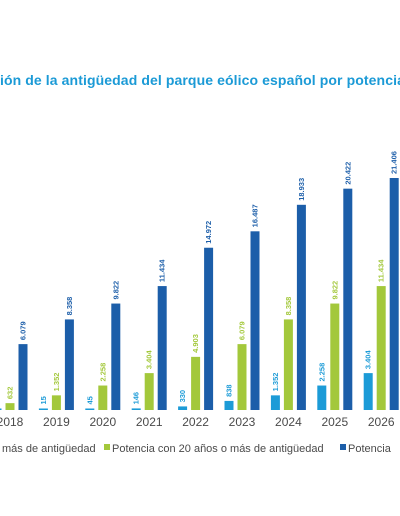 The width and height of the screenshot is (400, 516). What do you see at coordinates (102, 372) in the screenshot?
I see `data-label-2020-series-2: 2.258` at bounding box center [102, 372].